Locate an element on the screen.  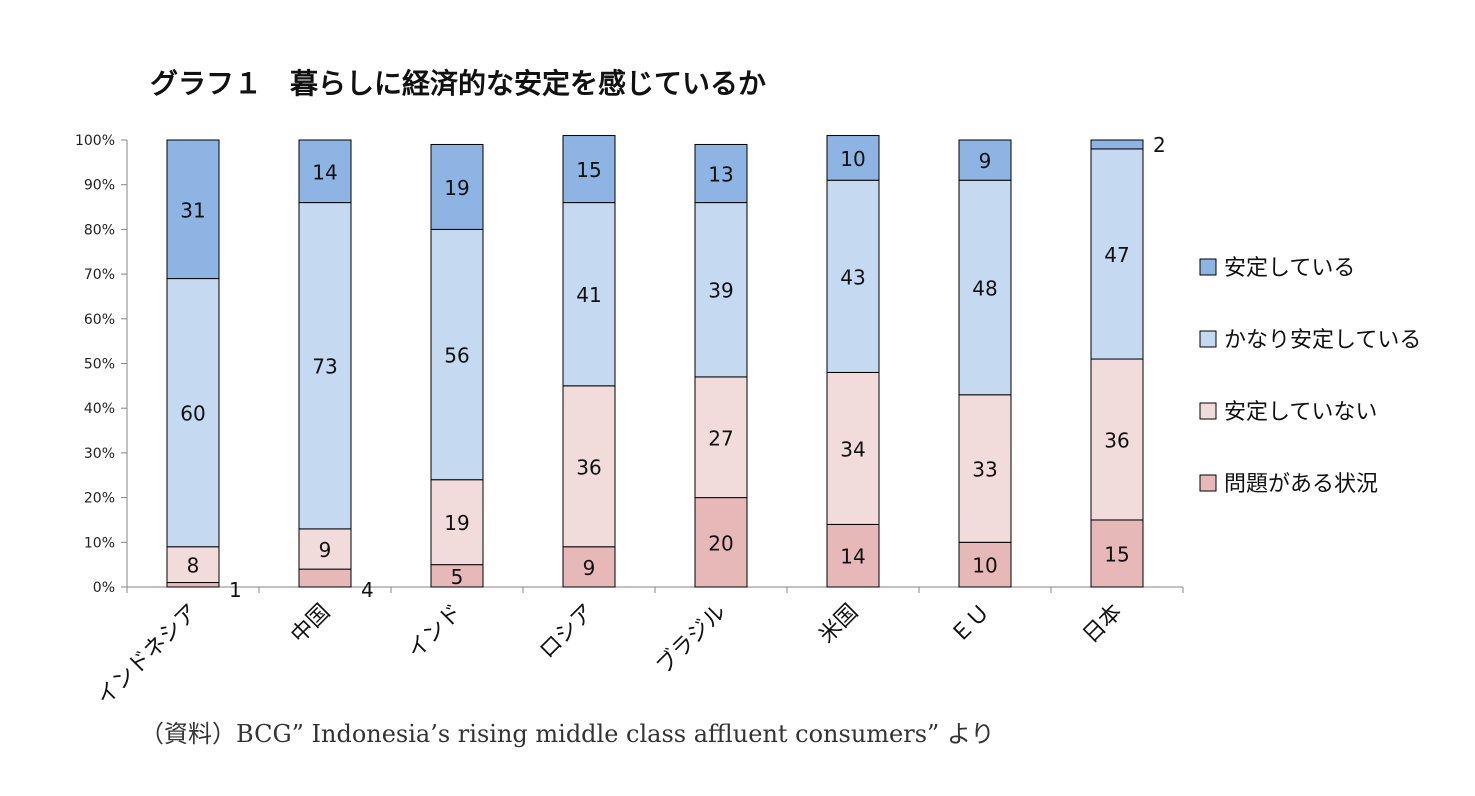
data-label: 47 is located at coordinates (1116, 255).